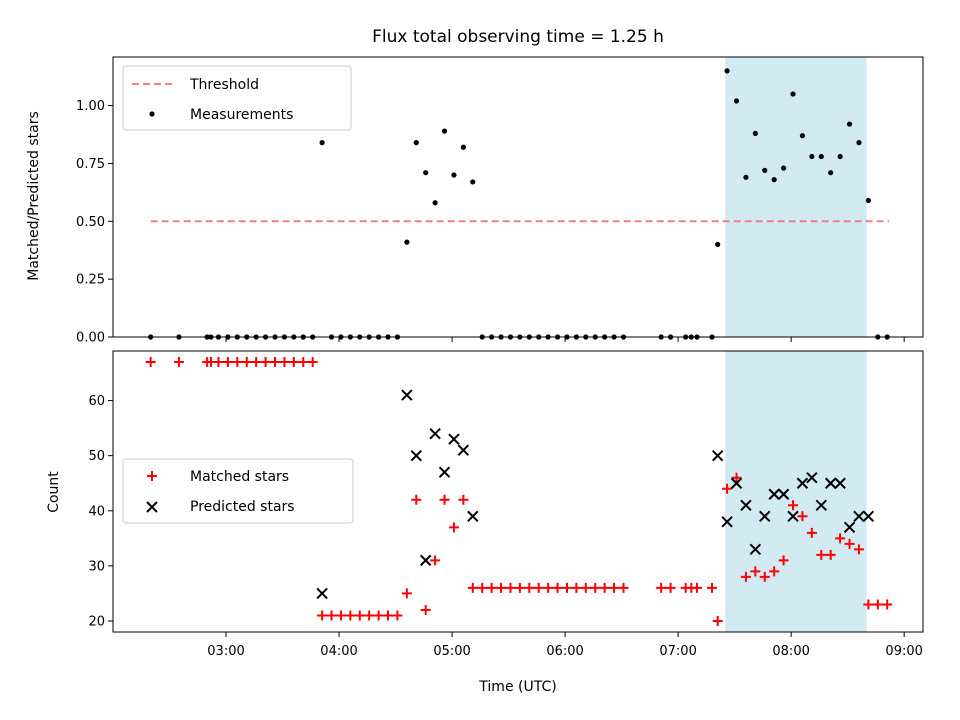 This screenshot has height=720, width=960. What do you see at coordinates (518, 37) in the screenshot?
I see `chart-title: Flux total observing time = 1.25 h` at bounding box center [518, 37].